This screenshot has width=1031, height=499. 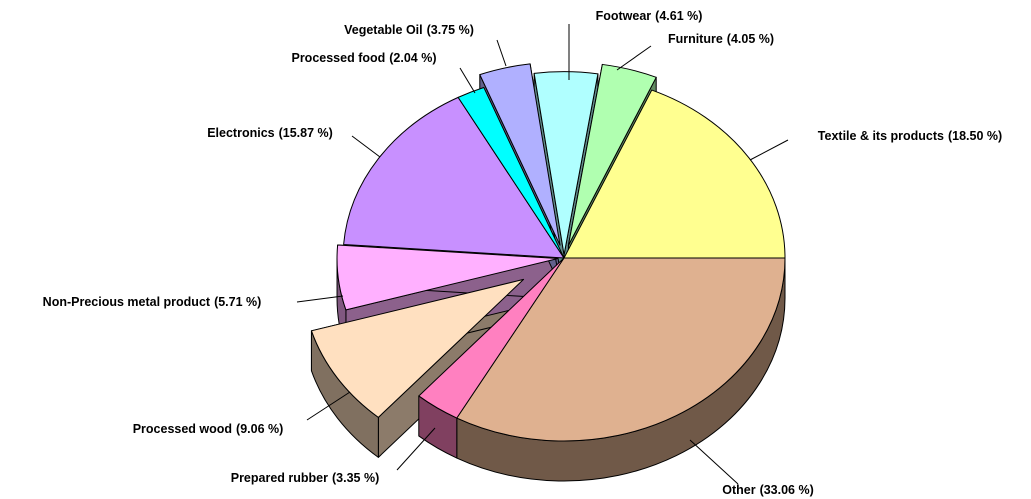 What do you see at coordinates (738, 490) in the screenshot?
I see `label-name: Other` at bounding box center [738, 490].